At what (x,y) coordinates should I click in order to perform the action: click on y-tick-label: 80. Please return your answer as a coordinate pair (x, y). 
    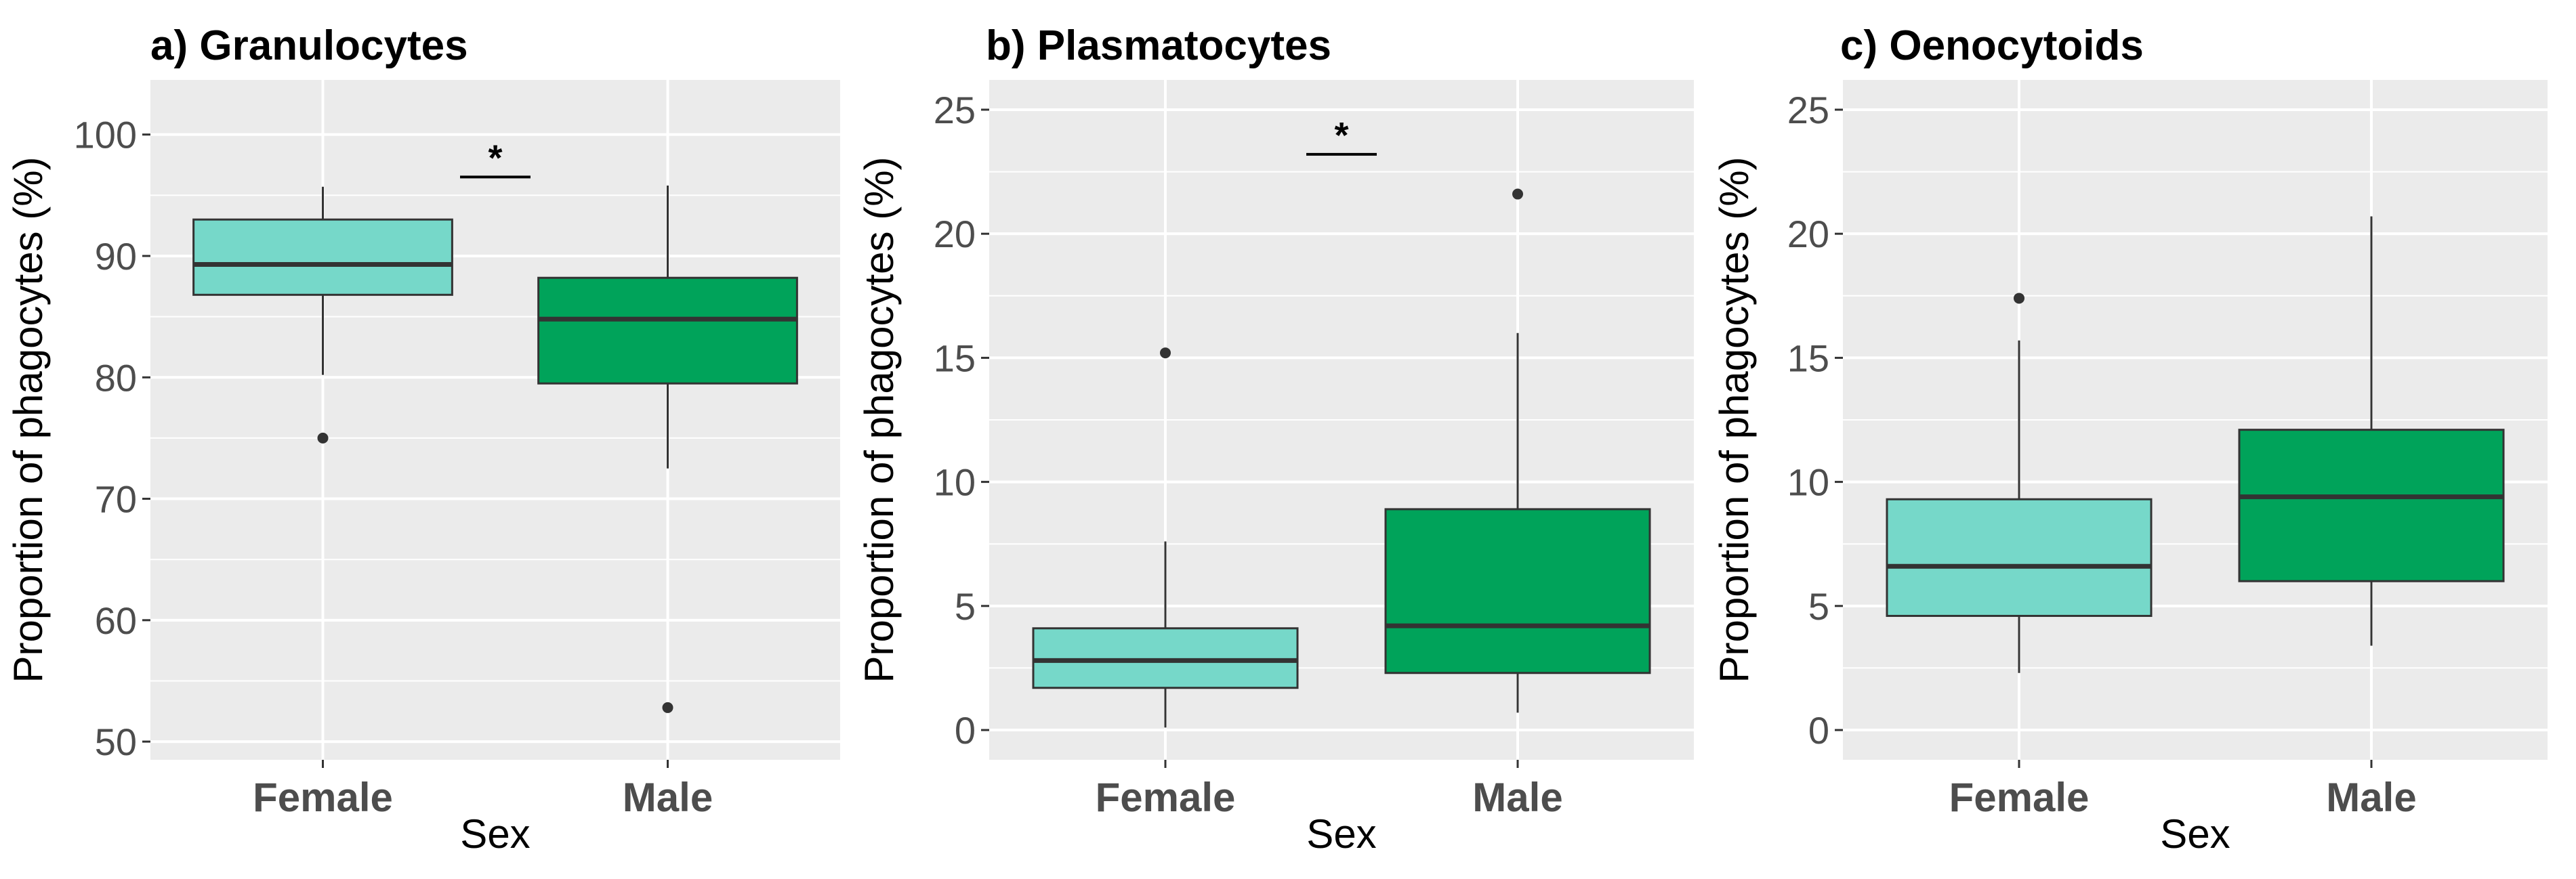
    Looking at the image, I should click on (116, 377).